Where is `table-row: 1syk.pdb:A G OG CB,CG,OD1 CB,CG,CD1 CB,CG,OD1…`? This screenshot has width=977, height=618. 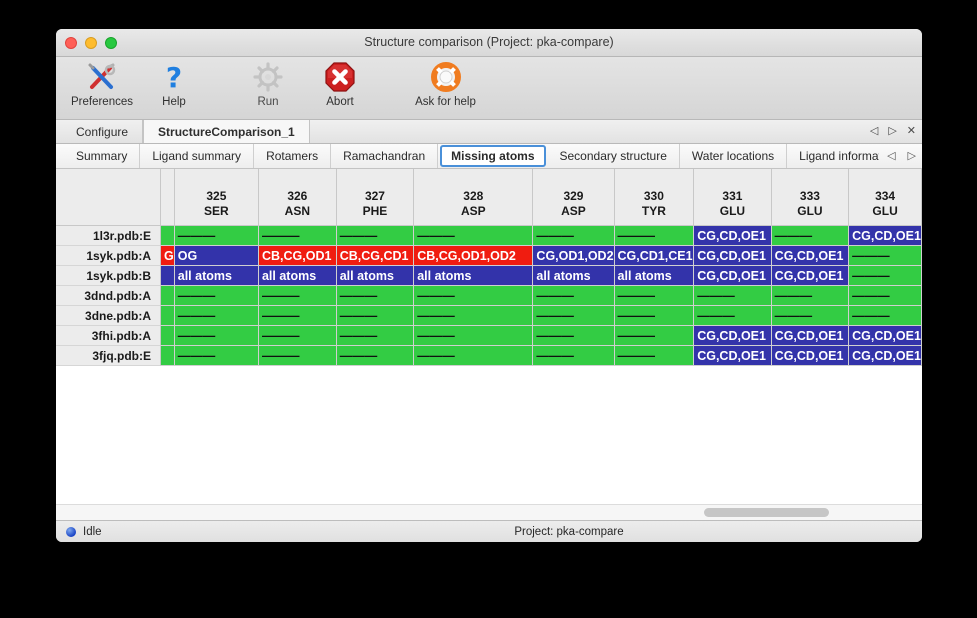 table-row: 1syk.pdb:A G OG CB,CG,OD1 CB,CG,CD1 CB,CG,OD1… is located at coordinates (489, 256).